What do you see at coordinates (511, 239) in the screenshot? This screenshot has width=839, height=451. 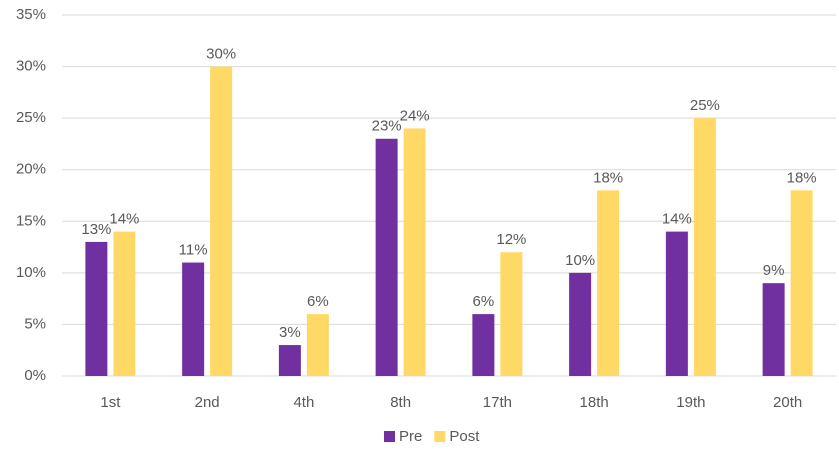 I see `data-label: 12%` at bounding box center [511, 239].